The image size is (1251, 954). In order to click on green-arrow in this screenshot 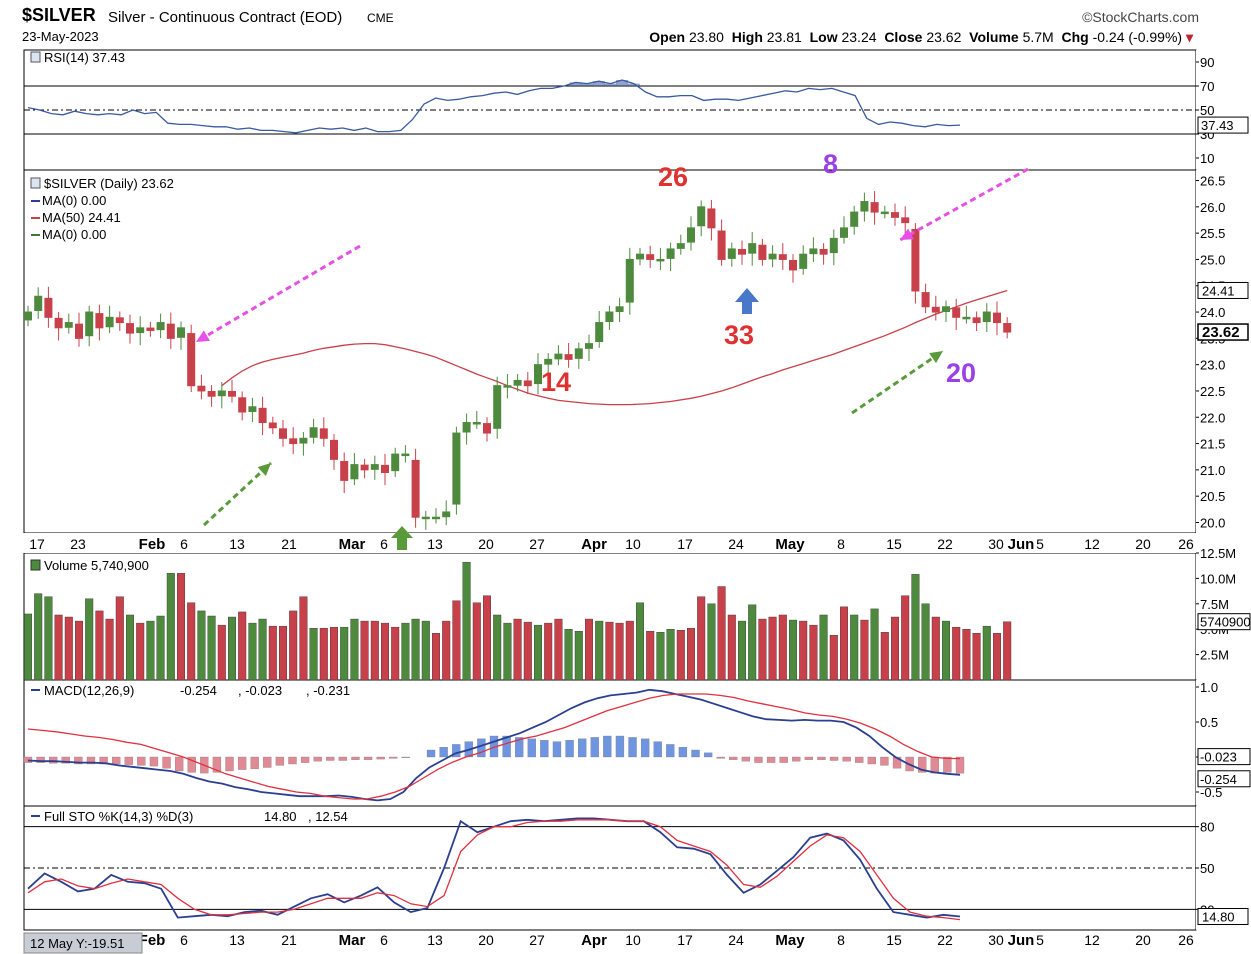, I will do `click(237, 494)`.